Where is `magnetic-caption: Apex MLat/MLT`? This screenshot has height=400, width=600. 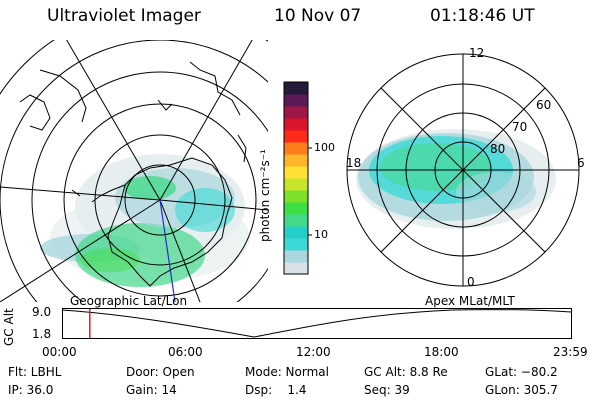 magnetic-caption: Apex MLat/MLT is located at coordinates (470, 301).